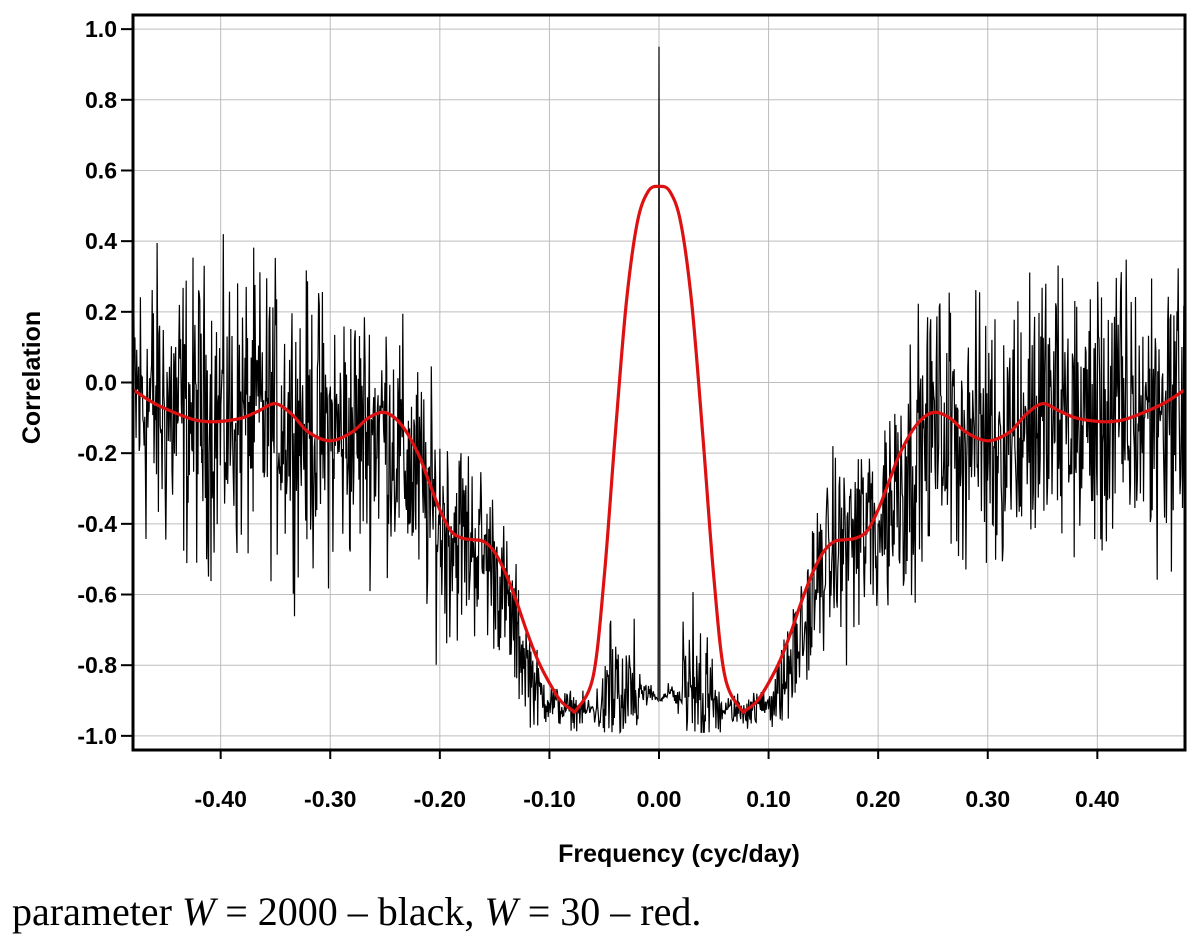 The height and width of the screenshot is (938, 1200). What do you see at coordinates (97, 595) in the screenshot?
I see `y-tick-label: -0.6` at bounding box center [97, 595].